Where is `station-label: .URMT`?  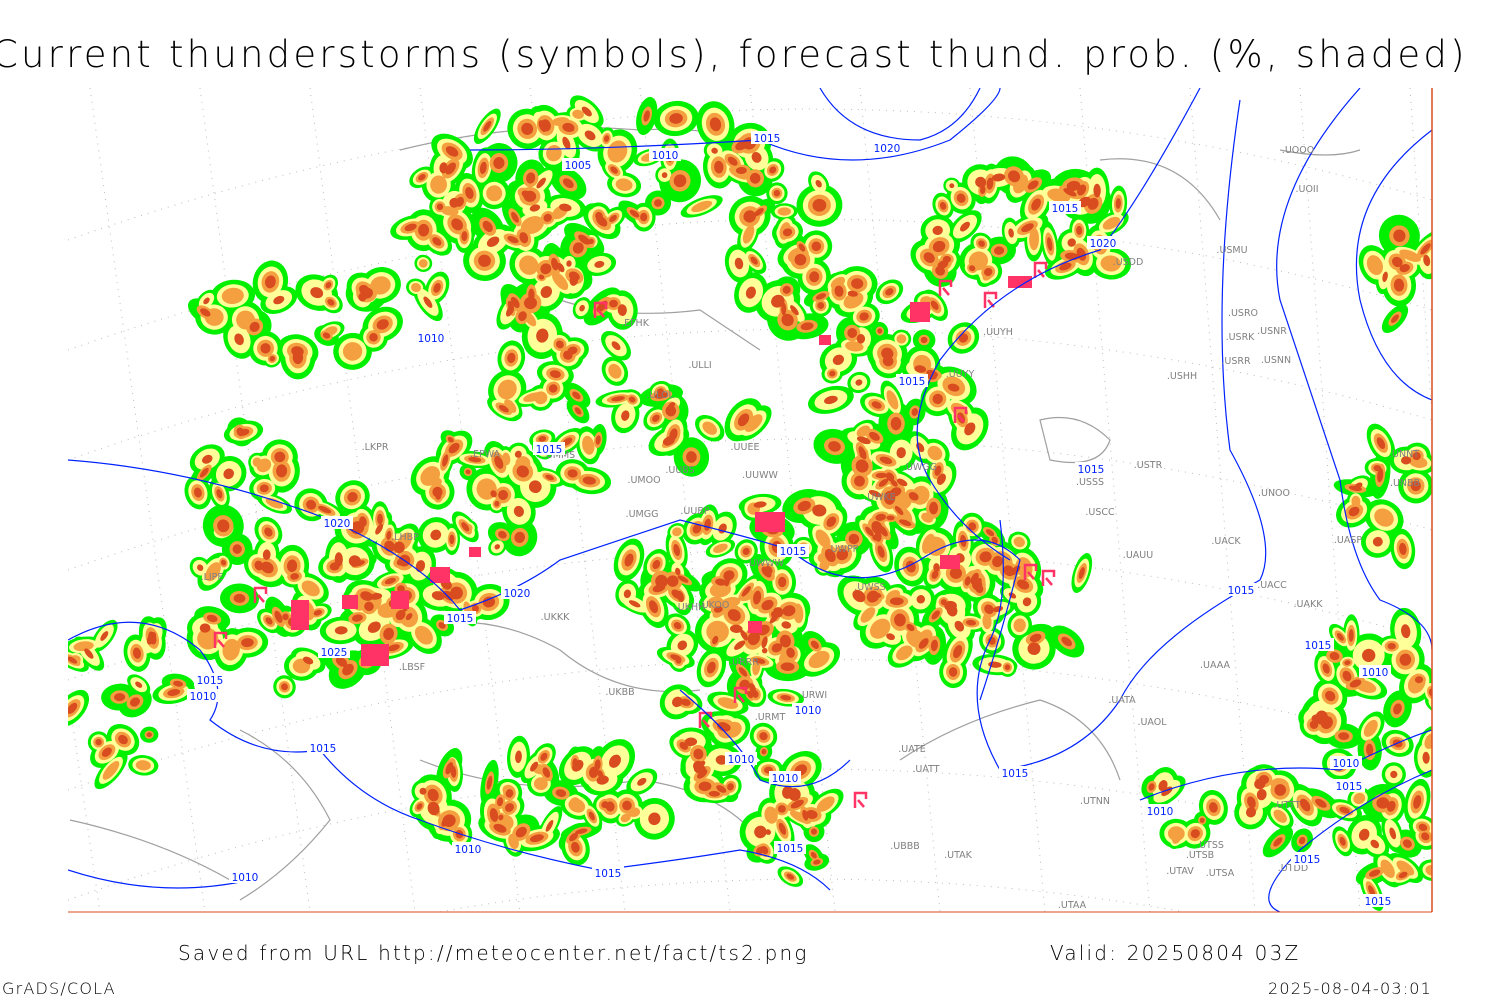 station-label: .URMT is located at coordinates (770, 717).